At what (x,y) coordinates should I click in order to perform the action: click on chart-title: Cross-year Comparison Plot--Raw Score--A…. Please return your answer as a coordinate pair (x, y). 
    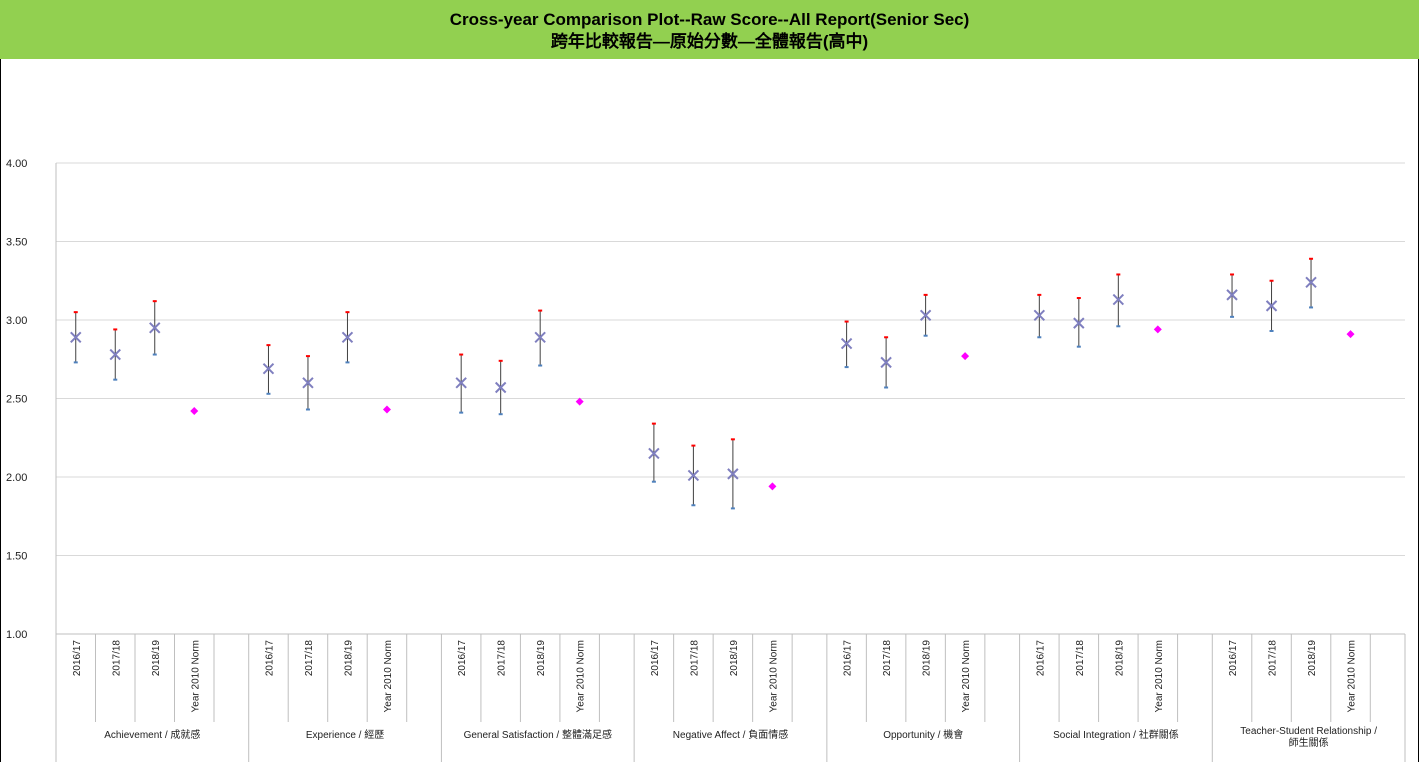
    Looking at the image, I should click on (709, 19).